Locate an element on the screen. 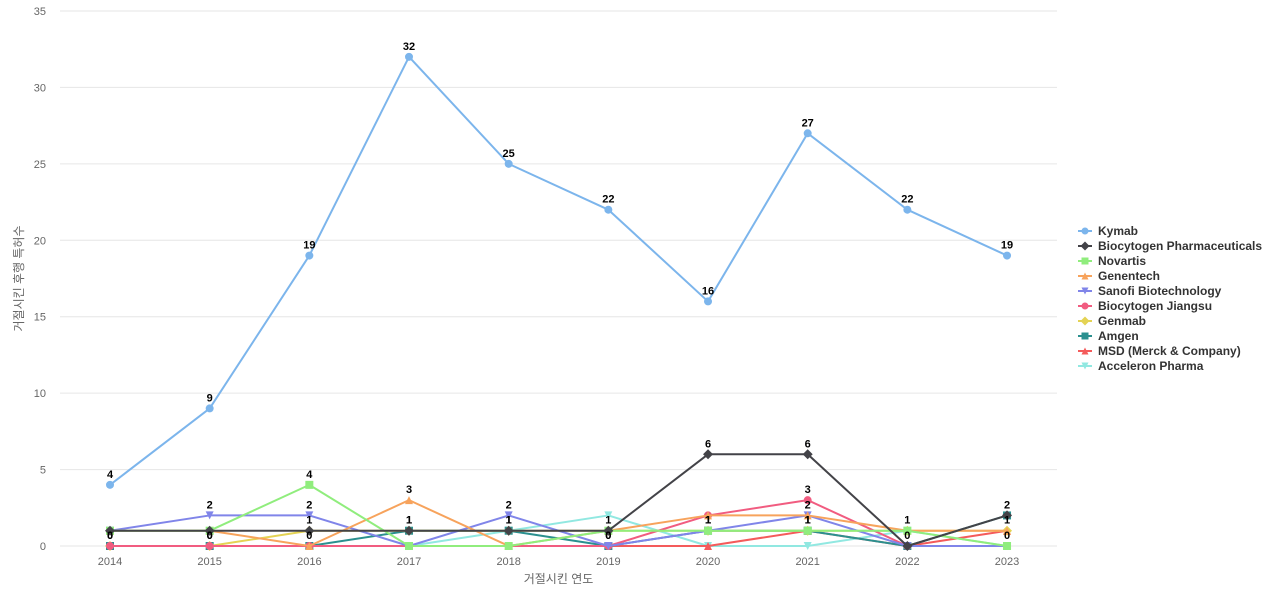 The image size is (1280, 600). legend-label: Kymab is located at coordinates (1118, 231).